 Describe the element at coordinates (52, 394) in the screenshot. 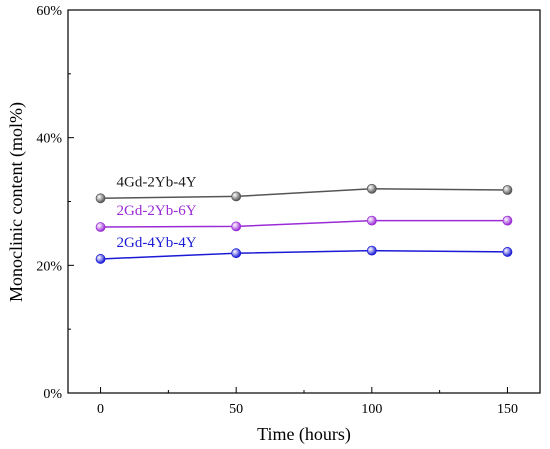

I see `y-tick-label: 0%` at that location.